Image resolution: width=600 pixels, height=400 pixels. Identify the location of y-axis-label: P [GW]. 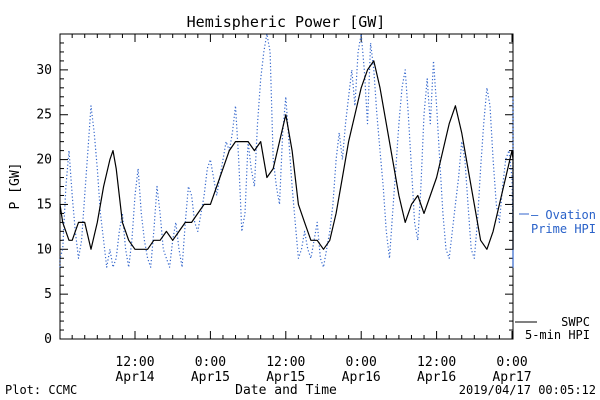
(15, 186).